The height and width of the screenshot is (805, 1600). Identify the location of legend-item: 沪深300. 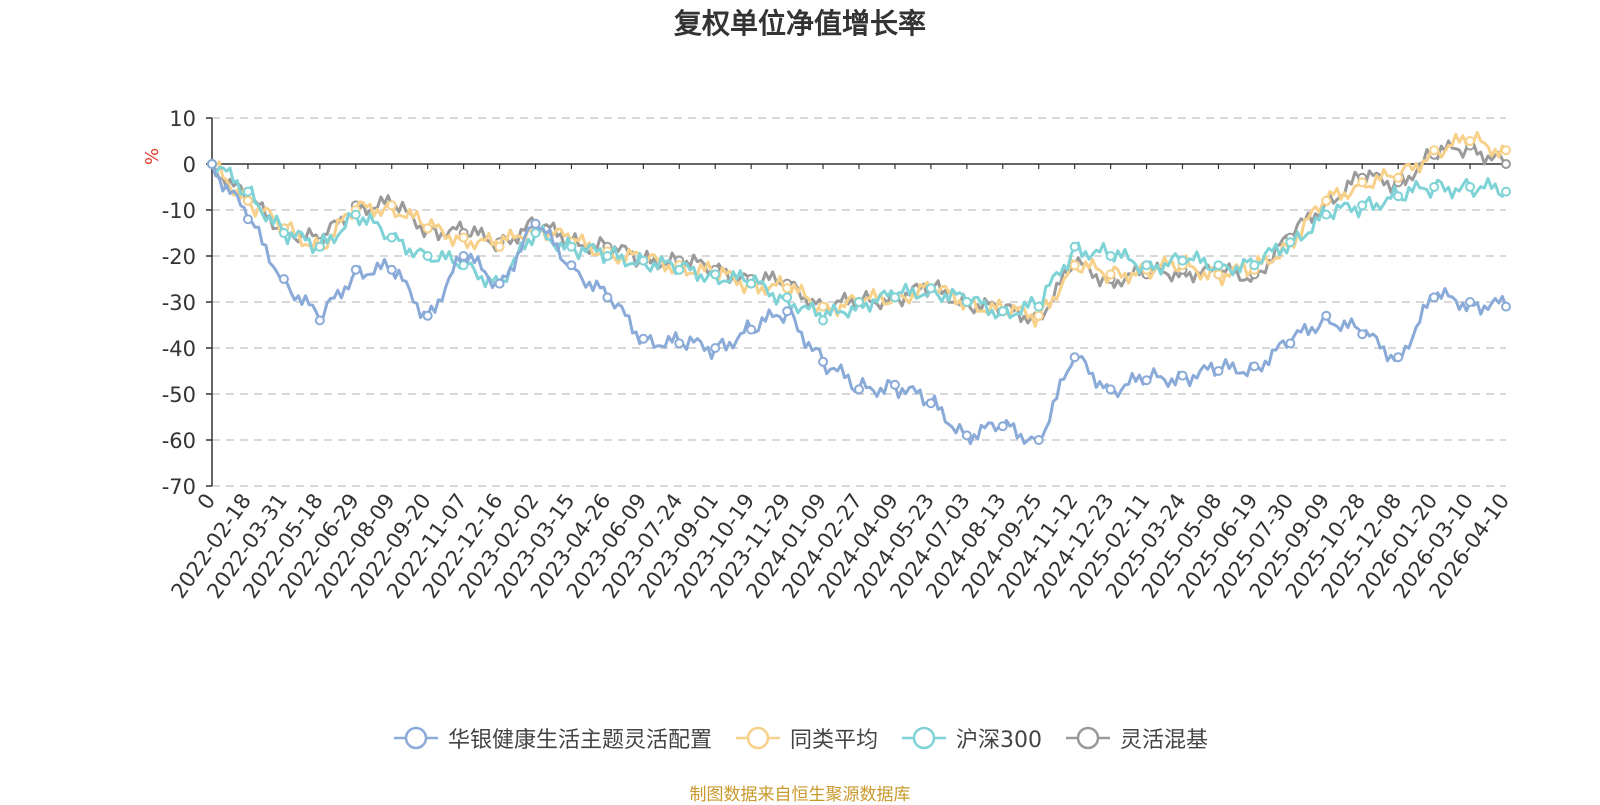
(971, 738).